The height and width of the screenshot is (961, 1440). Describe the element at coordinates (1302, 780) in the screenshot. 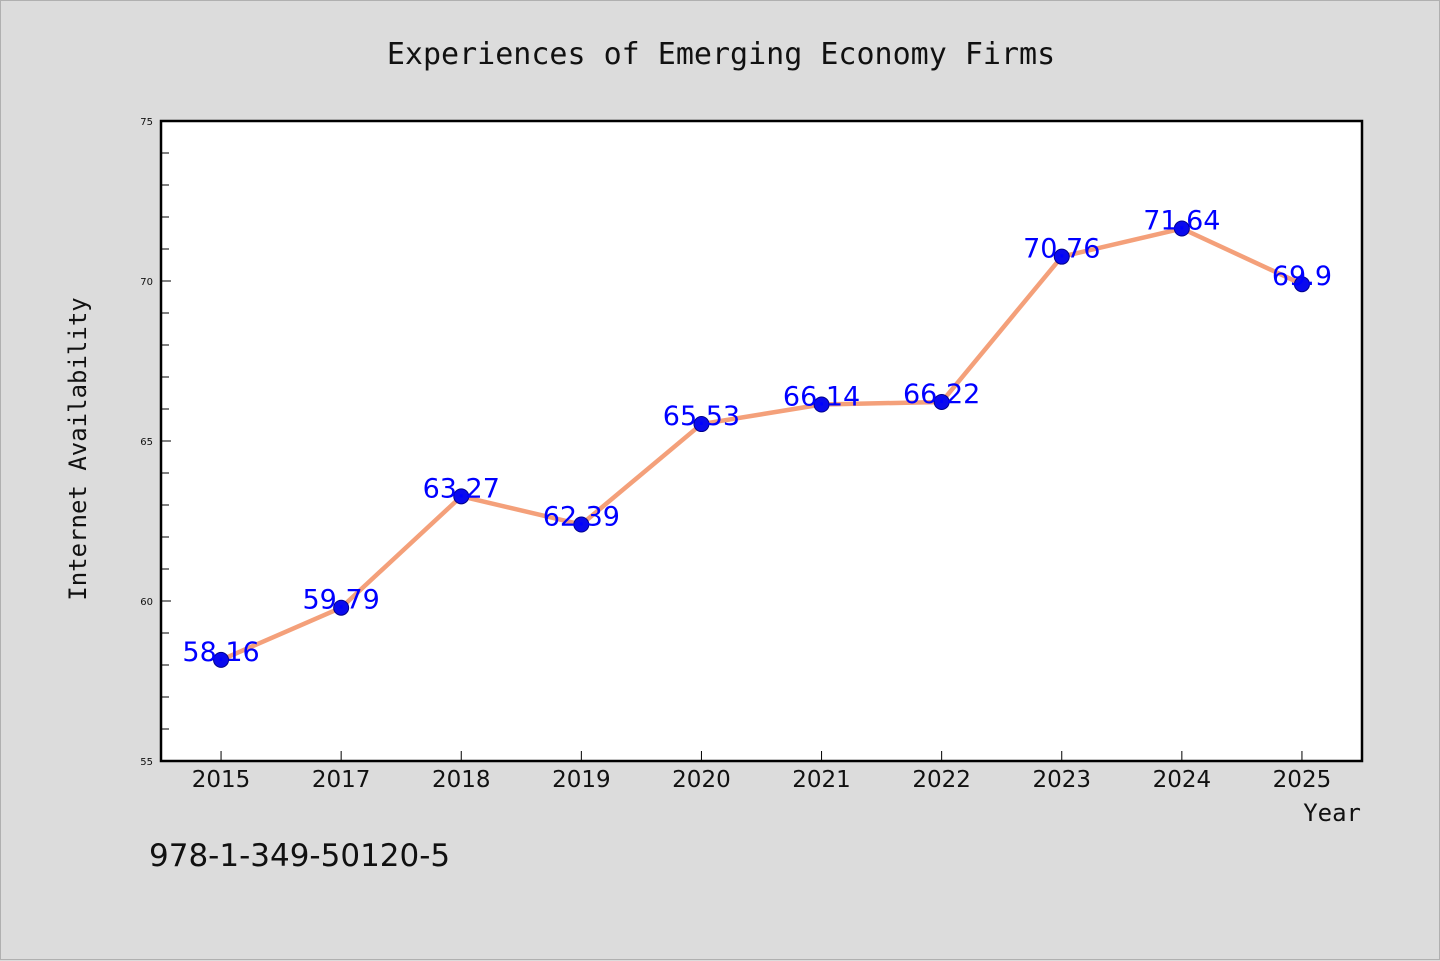

I see `x-tick-label: 2025` at that location.